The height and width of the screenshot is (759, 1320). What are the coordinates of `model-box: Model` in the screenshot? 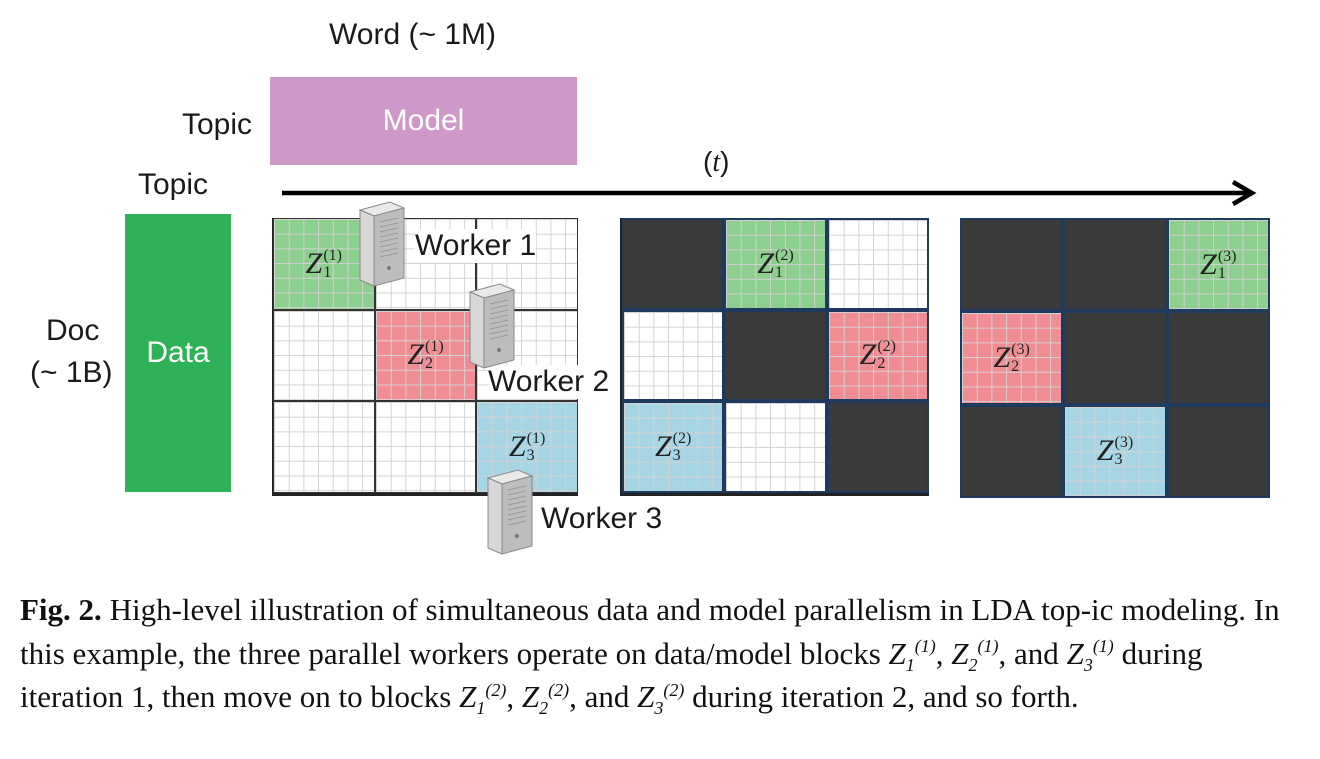 It's located at (423, 121).